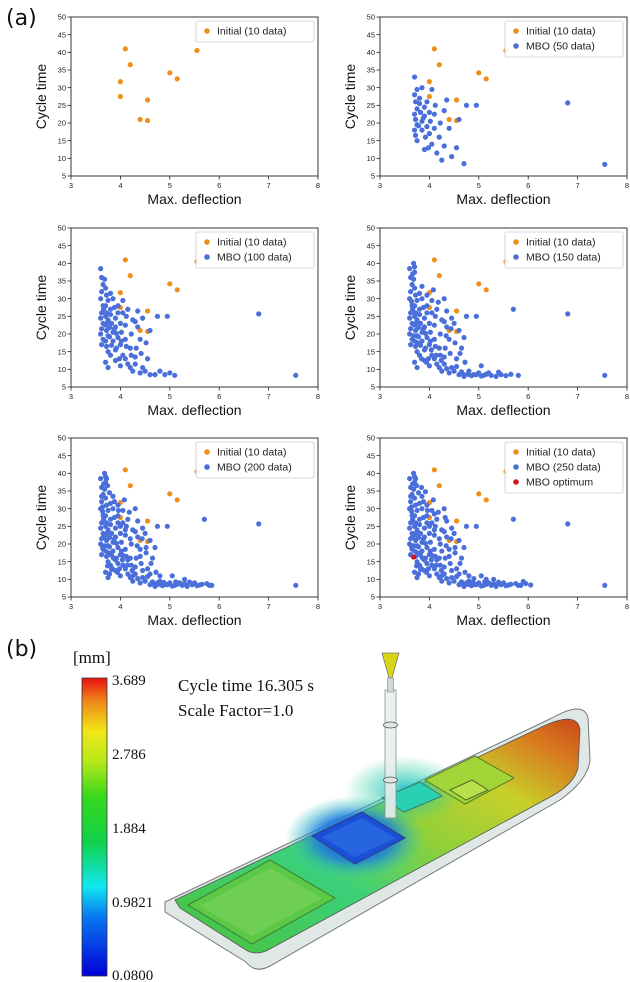  I want to click on legend-label: Initial (10 data), so click(251, 32).